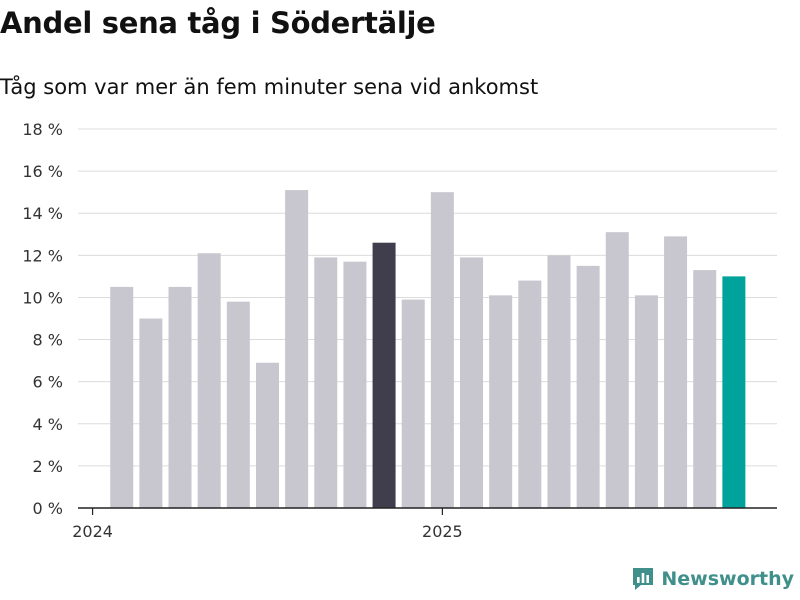  Describe the element at coordinates (42, 297) in the screenshot. I see `y-tick-label: 10 %` at that location.